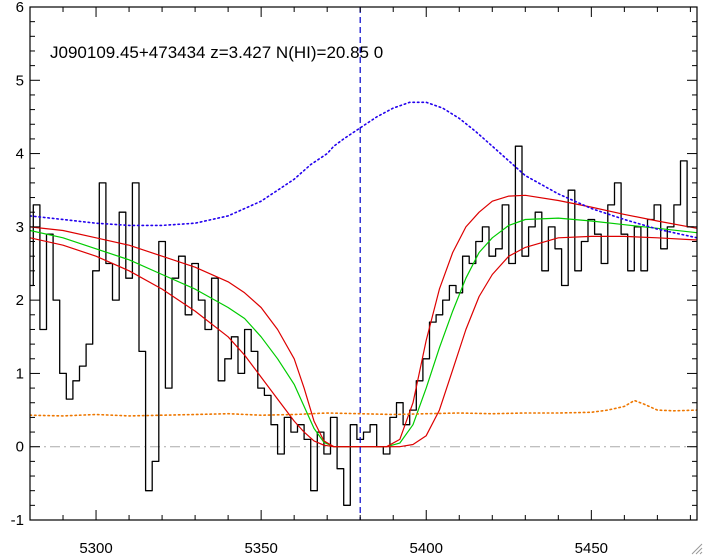 The image size is (704, 556). I want to click on y-tick-label: 0, so click(20, 447).